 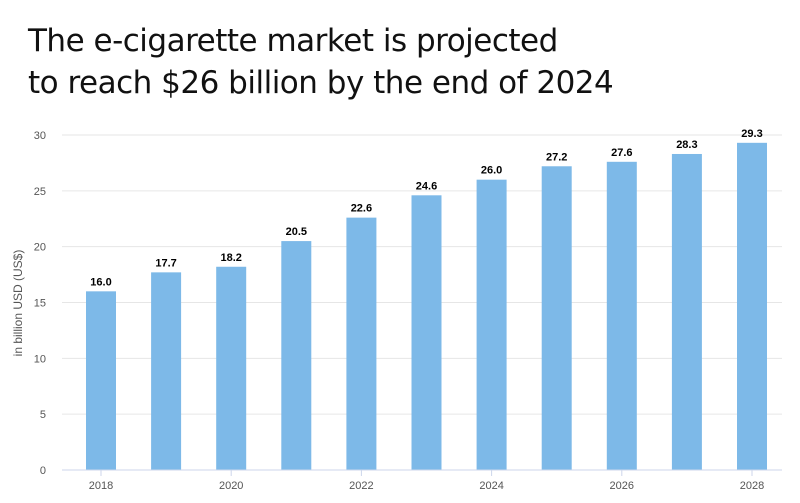 I want to click on data-label: 28.3, so click(x=686, y=145).